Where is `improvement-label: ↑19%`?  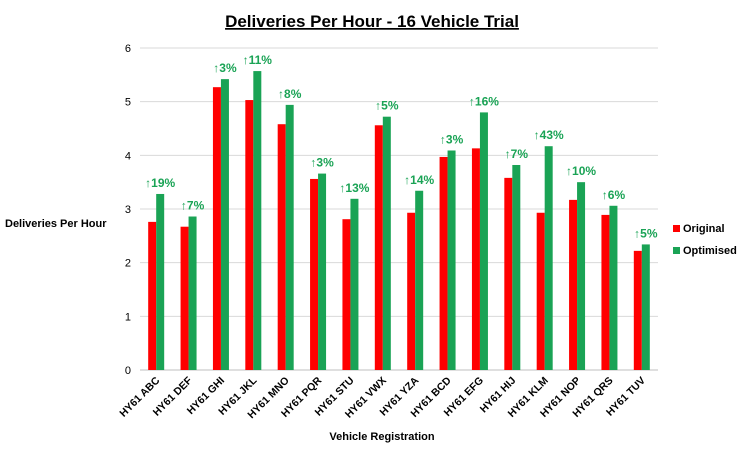
improvement-label: ↑19% is located at coordinates (160, 183).